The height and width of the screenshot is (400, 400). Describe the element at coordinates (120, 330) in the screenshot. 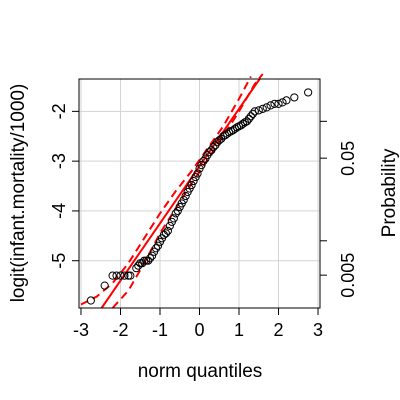

I see `x-tick-label: -2` at that location.